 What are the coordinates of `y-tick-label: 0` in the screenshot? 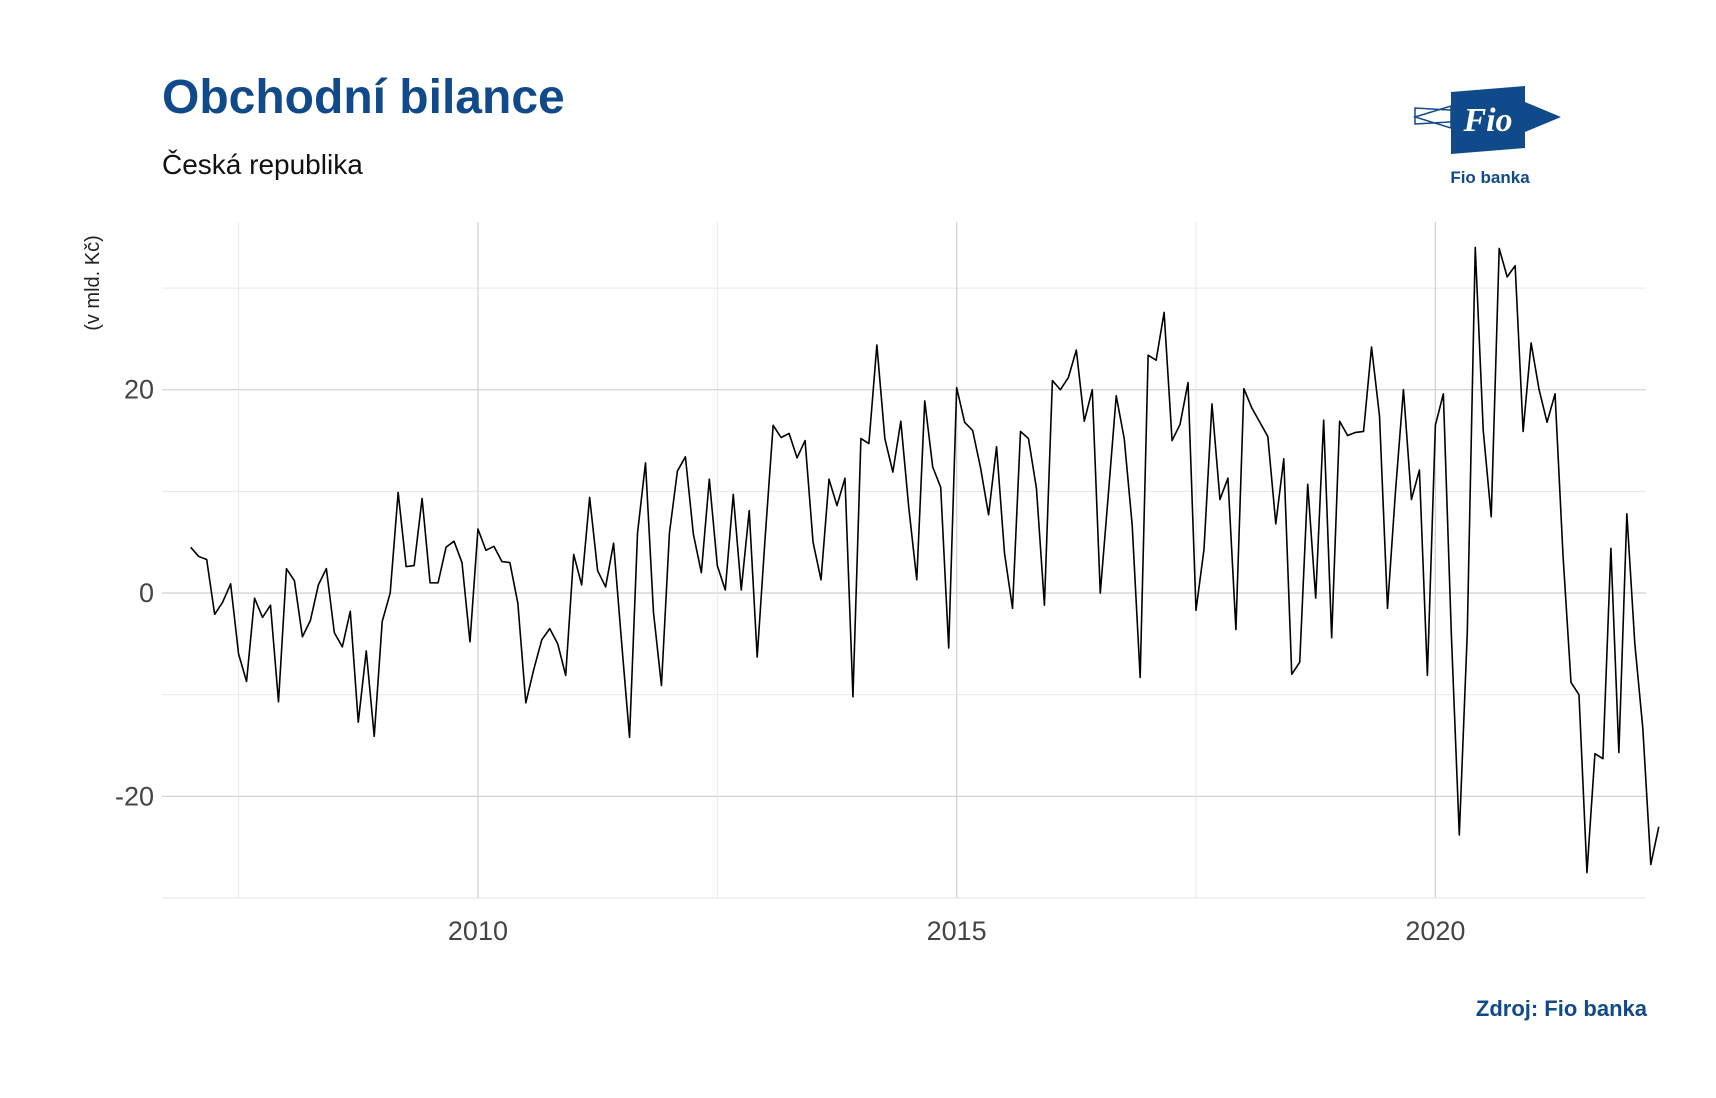 It's located at (146, 593).